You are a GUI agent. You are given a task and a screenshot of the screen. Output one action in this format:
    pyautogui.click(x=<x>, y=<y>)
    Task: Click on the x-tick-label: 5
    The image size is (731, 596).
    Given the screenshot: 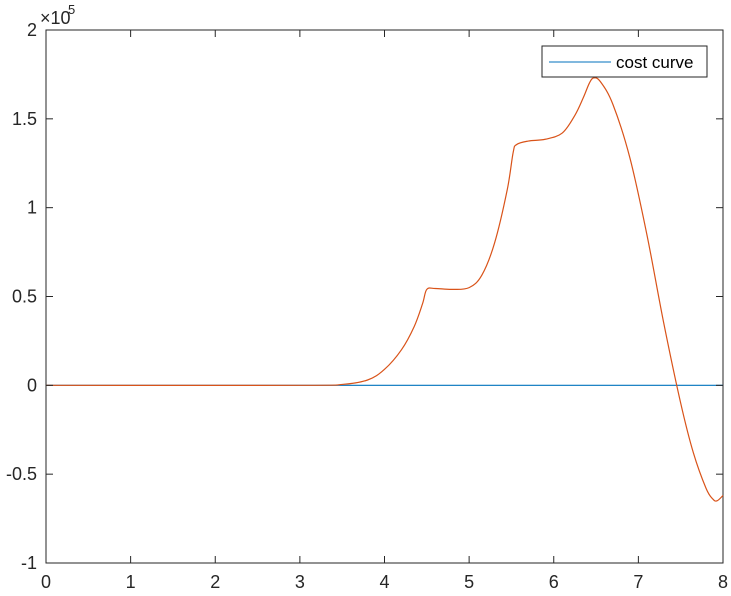 What is the action you would take?
    pyautogui.click(x=469, y=582)
    